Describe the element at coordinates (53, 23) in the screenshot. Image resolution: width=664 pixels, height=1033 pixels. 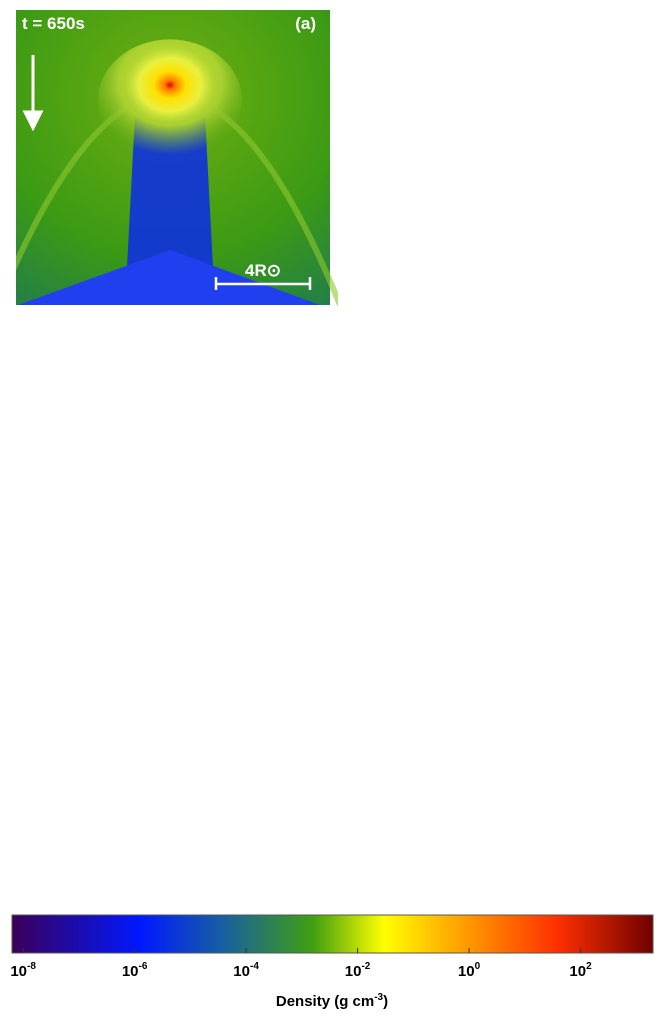
I see `time-label: t = 650s` at that location.